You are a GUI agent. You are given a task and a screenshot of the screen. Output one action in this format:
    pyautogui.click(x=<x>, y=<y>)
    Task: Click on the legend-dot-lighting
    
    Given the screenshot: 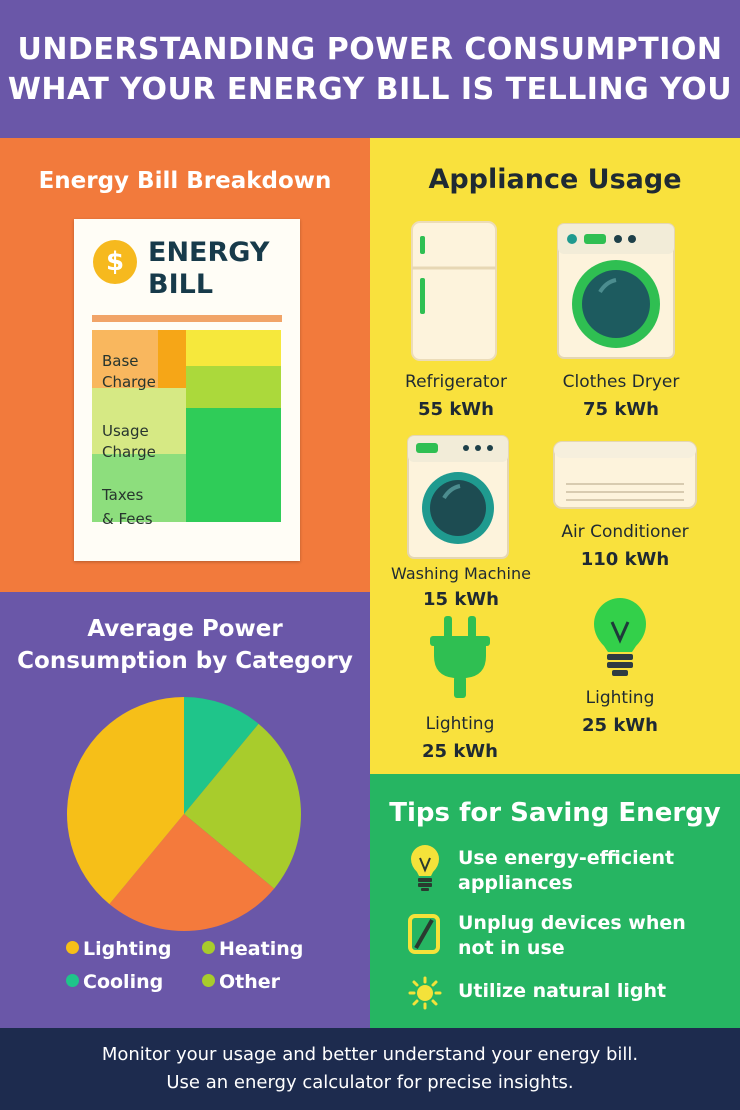 What is the action you would take?
    pyautogui.click(x=72, y=947)
    